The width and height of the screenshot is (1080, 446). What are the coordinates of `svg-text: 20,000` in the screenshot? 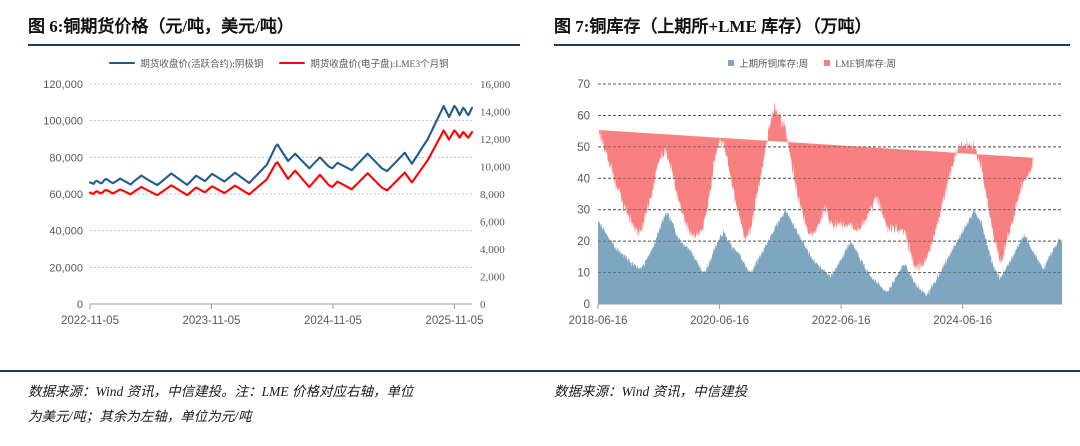 It's located at (66, 268).